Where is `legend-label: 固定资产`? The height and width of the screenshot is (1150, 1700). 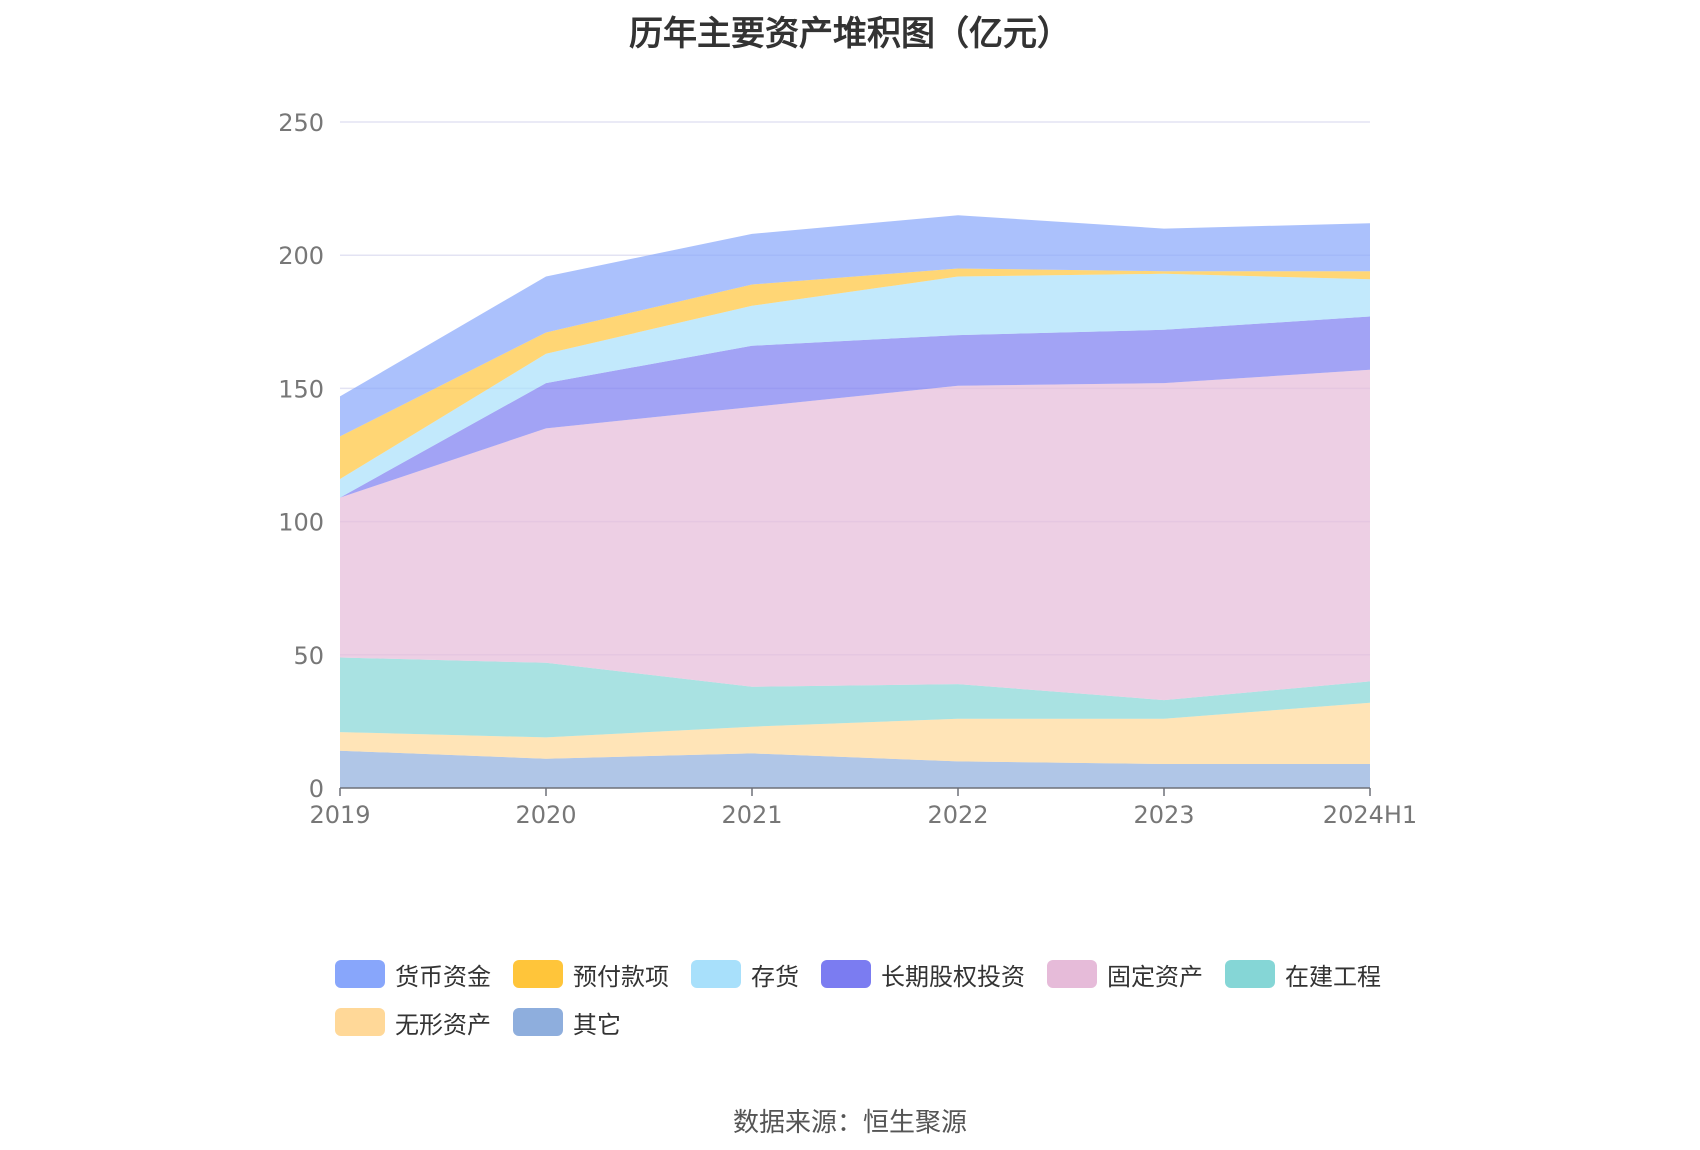
legend-label: 固定资产 is located at coordinates (1155, 976).